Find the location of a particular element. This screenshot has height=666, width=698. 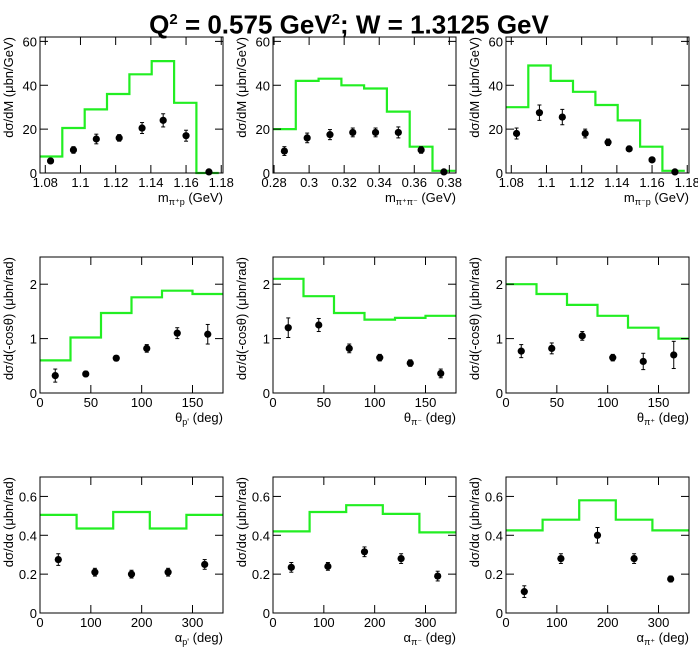

y-axis-title: dσ/dM (μbn/GeV) is located at coordinates (8, 87).